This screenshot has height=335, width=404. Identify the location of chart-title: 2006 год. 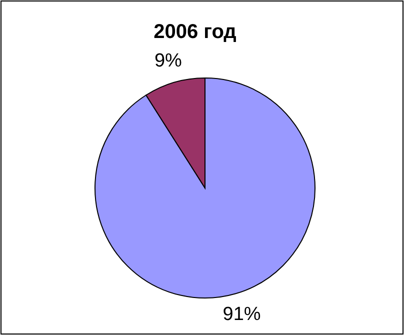
(195, 32).